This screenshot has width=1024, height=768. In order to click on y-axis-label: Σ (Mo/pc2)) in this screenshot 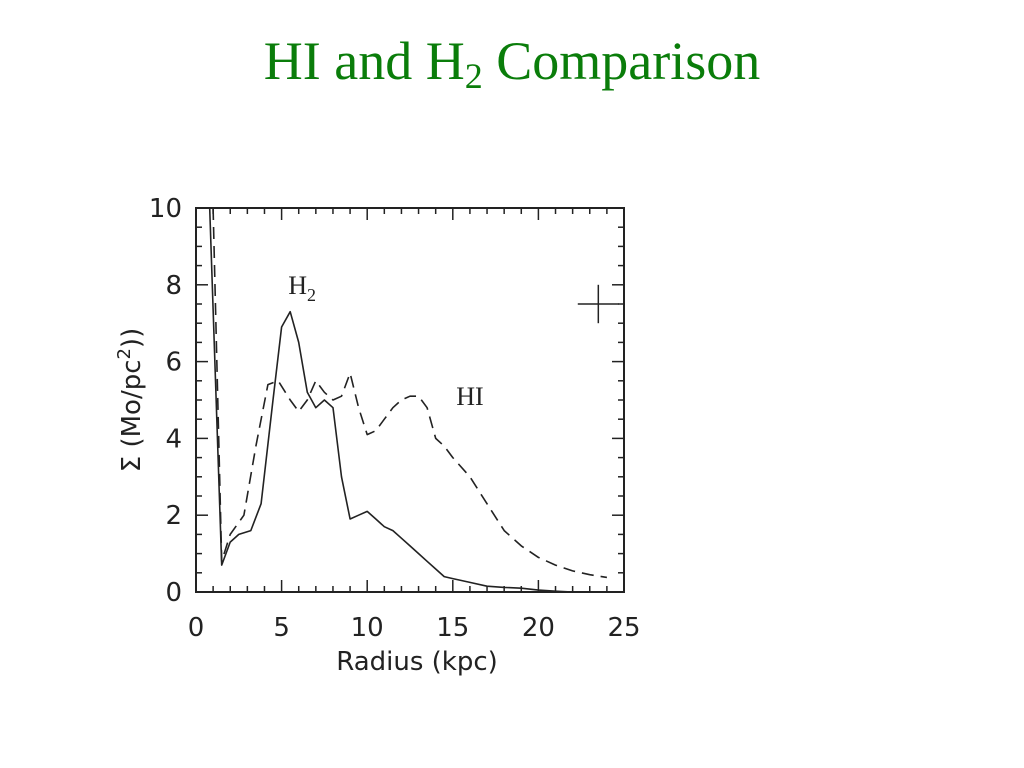, I will do `click(130, 400)`.